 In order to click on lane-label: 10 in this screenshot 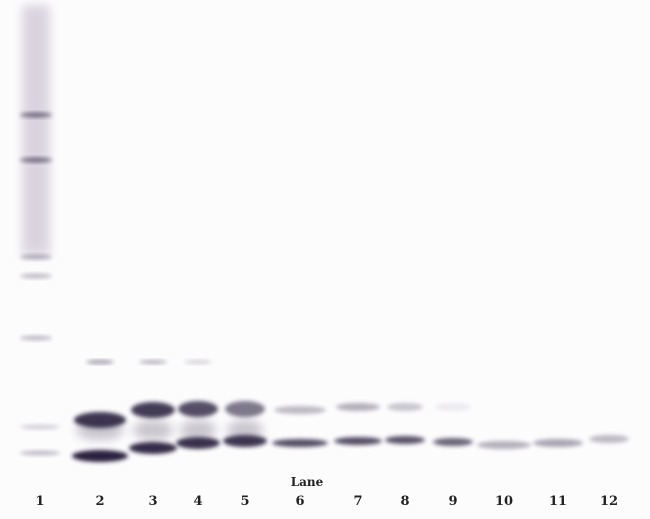, I will do `click(504, 501)`.